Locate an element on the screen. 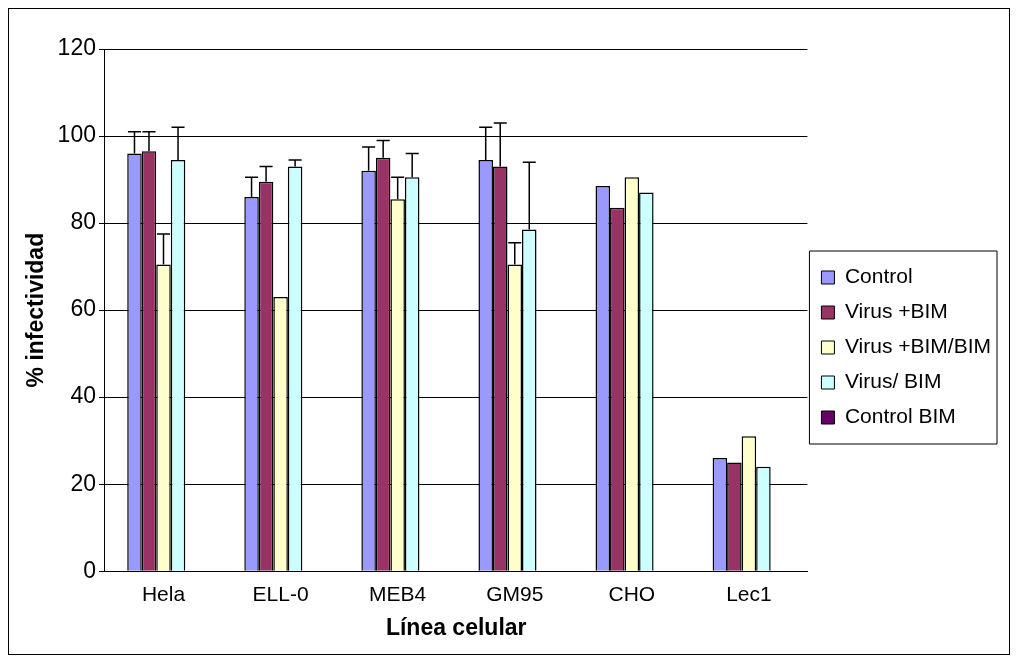 This screenshot has height=659, width=1017. x-tick-label: Hela is located at coordinates (163, 593).